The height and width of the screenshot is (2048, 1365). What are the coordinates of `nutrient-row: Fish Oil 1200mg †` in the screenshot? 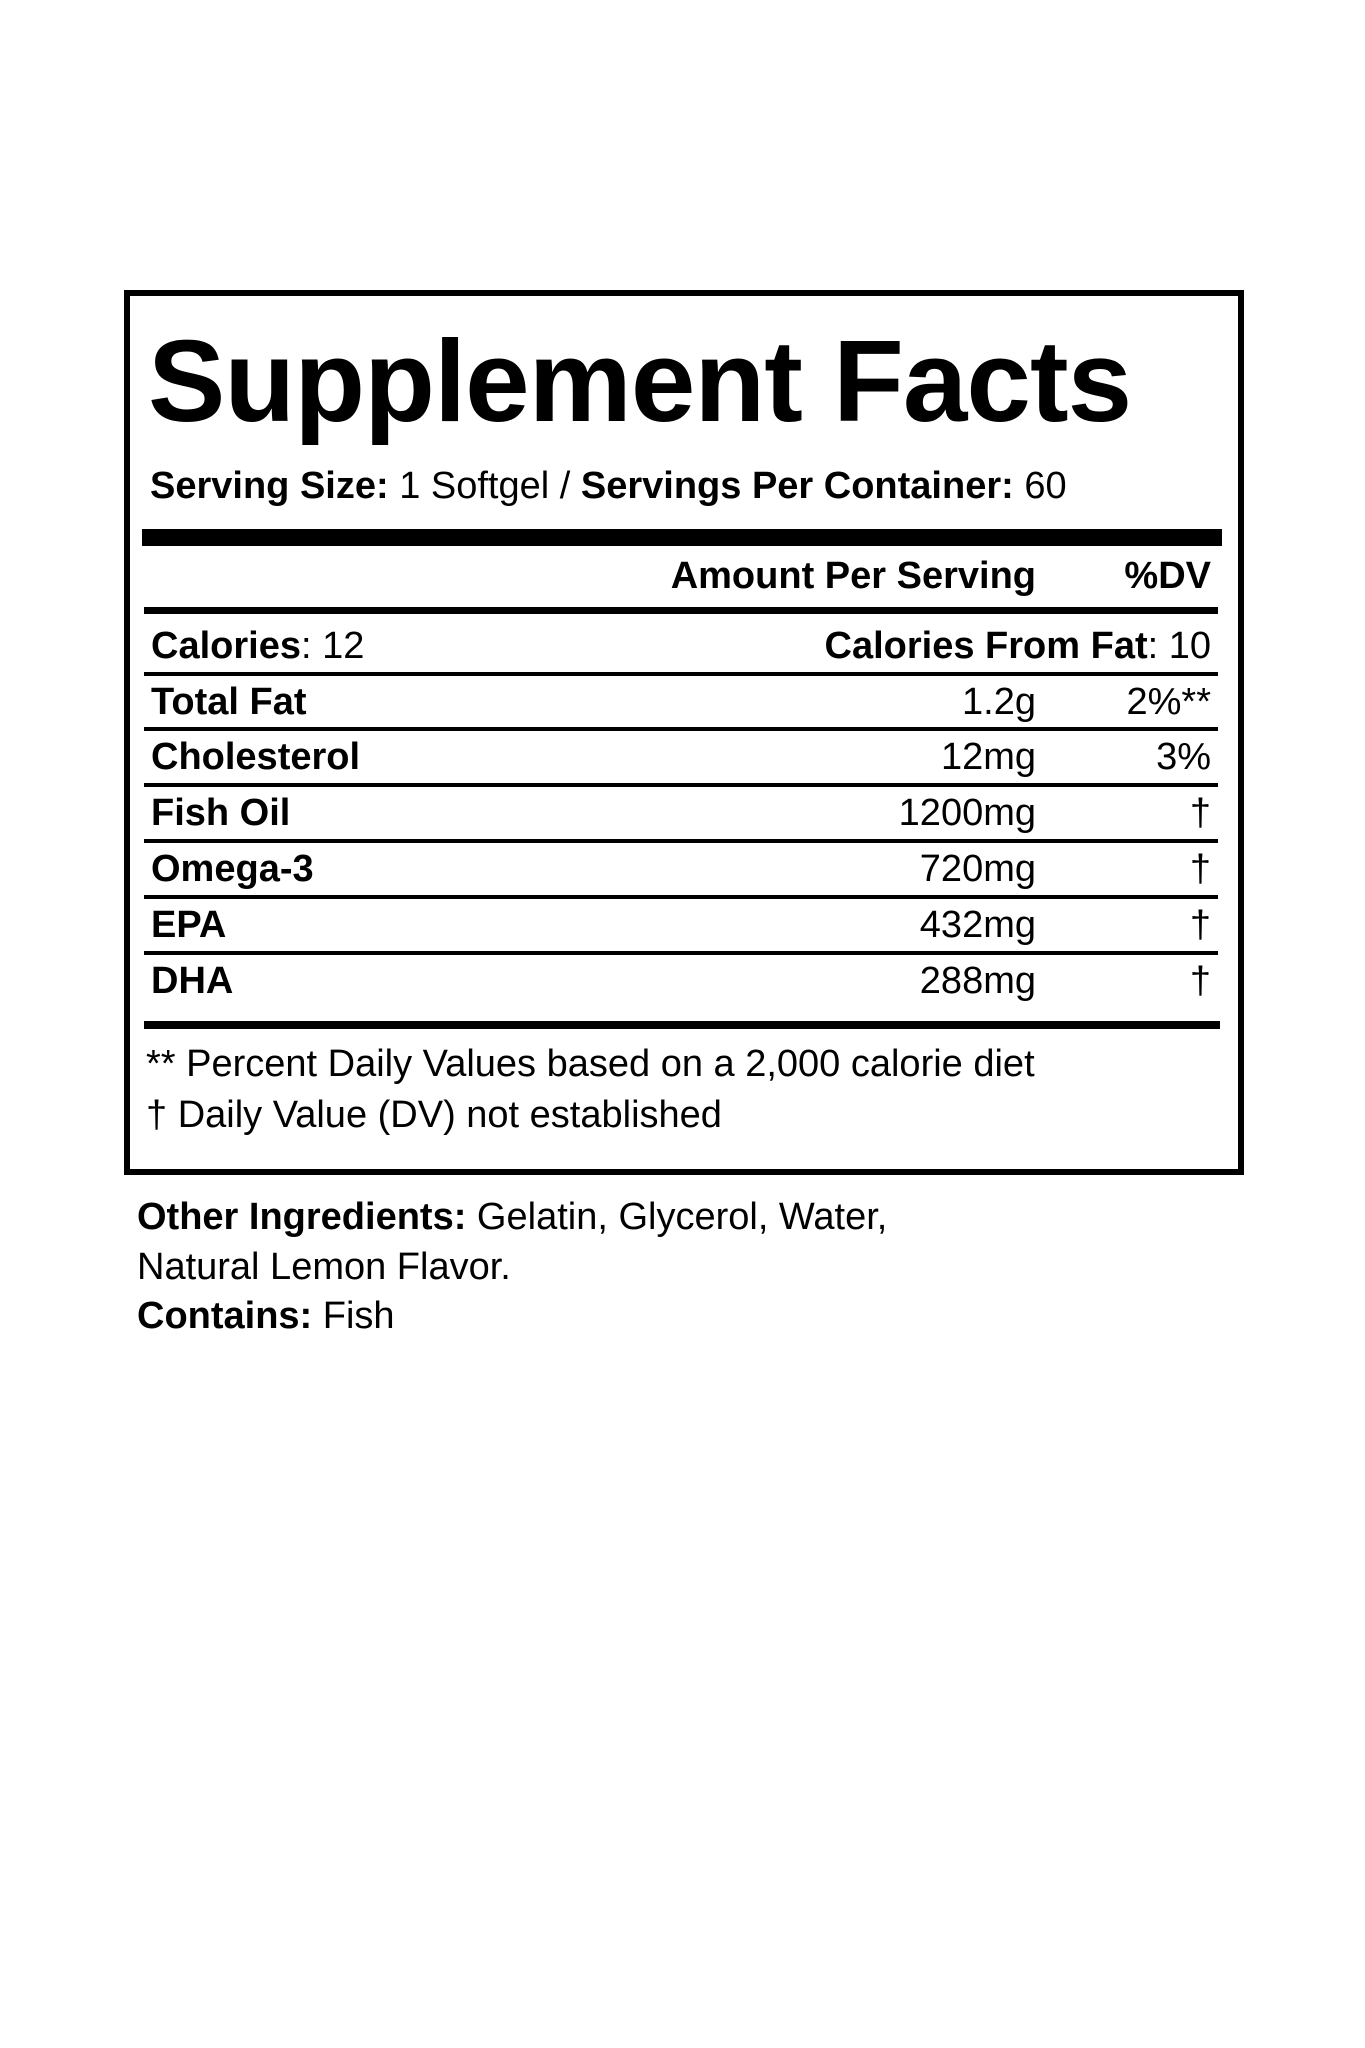 It's located at (681, 813).